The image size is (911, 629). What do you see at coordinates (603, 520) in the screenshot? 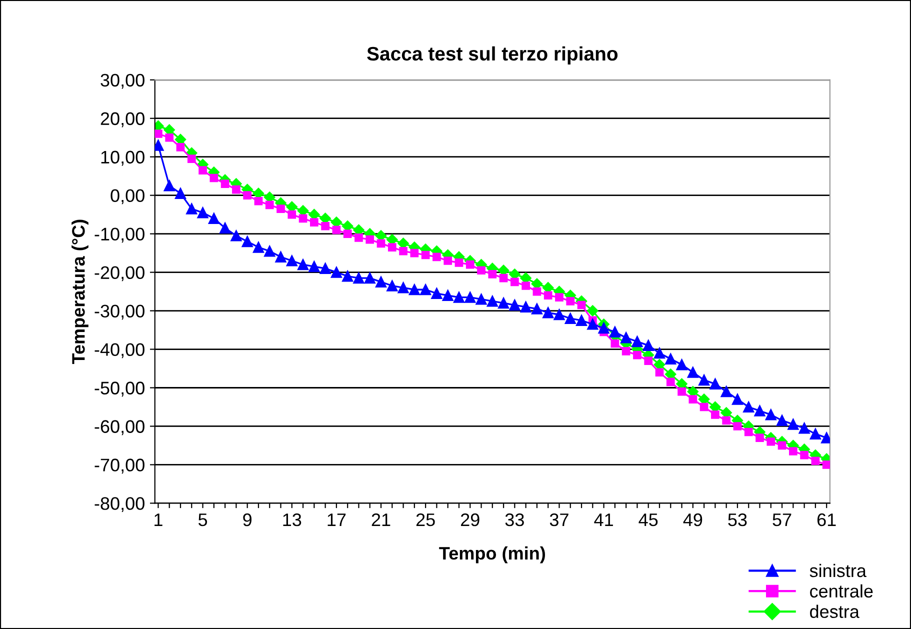
I see `x-tick-label: 41` at bounding box center [603, 520].